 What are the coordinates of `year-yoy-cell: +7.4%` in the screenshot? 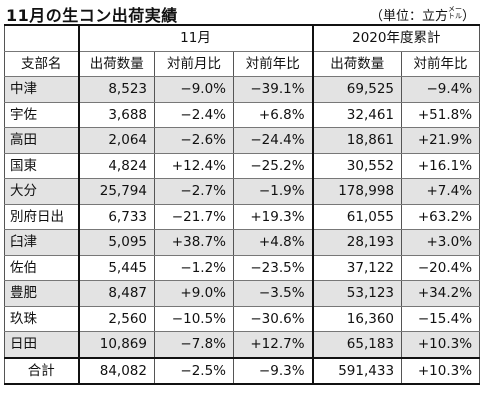 It's located at (441, 191).